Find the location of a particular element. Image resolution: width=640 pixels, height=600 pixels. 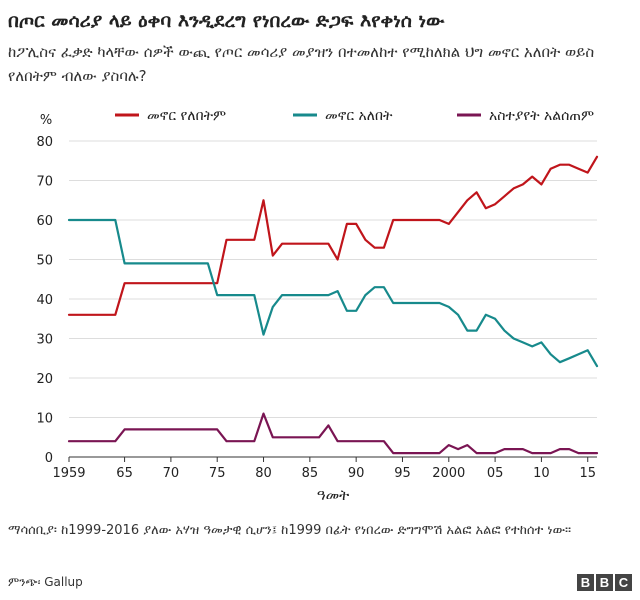

y-tick-label: 70 is located at coordinates (44, 182).